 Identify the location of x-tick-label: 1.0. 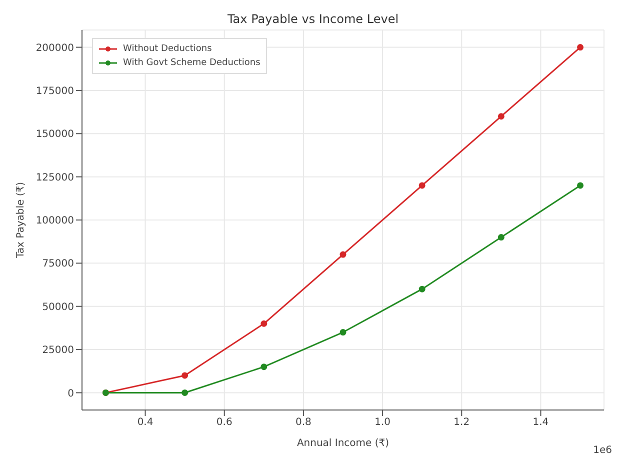
(382, 422).